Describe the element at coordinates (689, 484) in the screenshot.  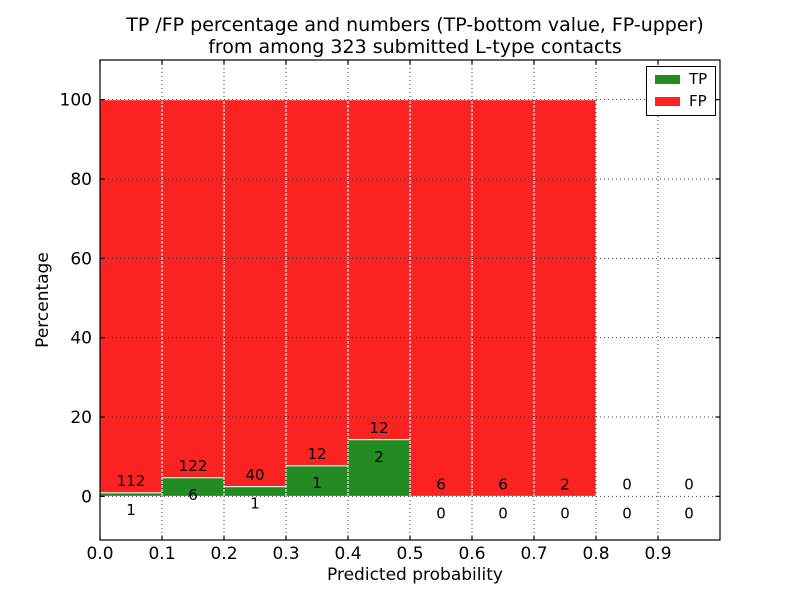
I see `fp-count-label-9: 0` at that location.